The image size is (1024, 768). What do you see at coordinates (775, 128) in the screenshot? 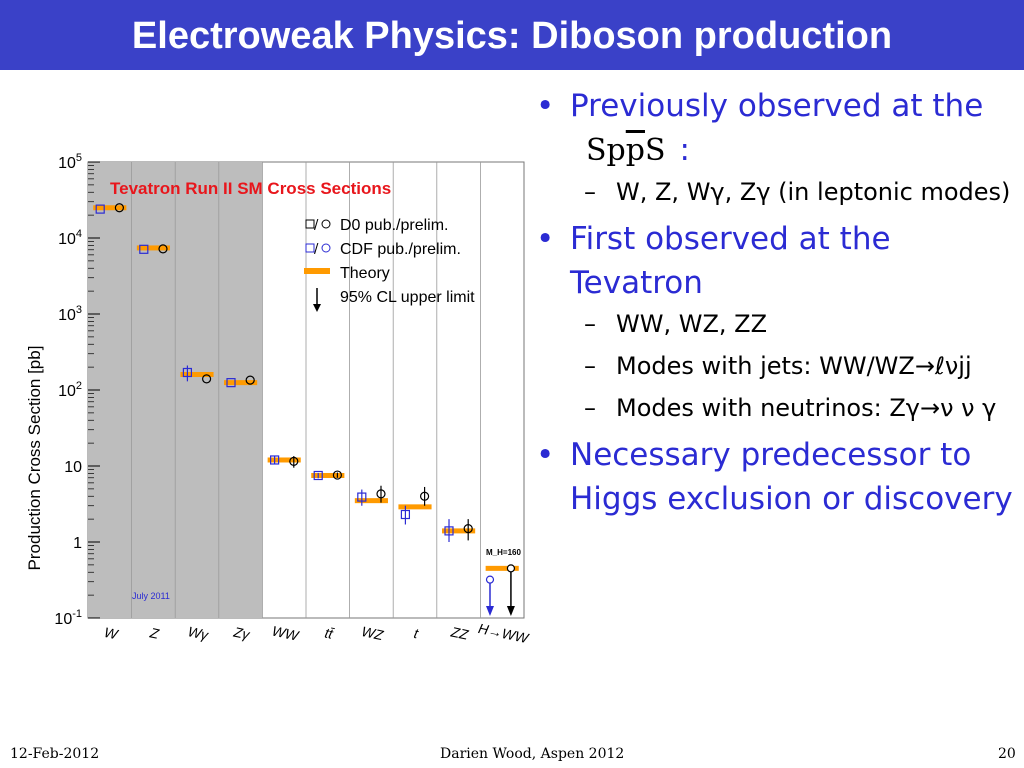
I see `bullet-previously-observed: • Previously observed at the SppS:` at bounding box center [775, 128].